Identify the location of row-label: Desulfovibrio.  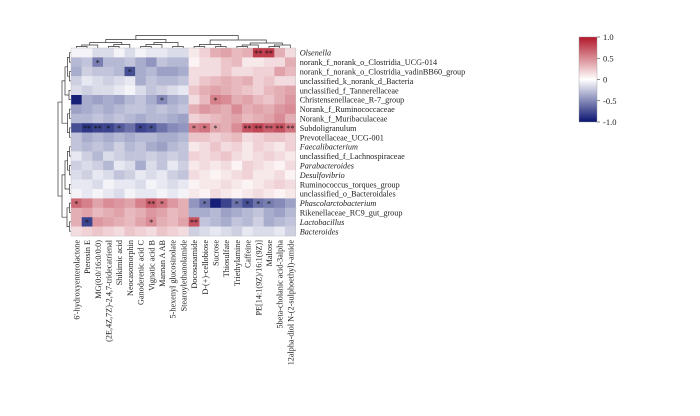
(322, 175).